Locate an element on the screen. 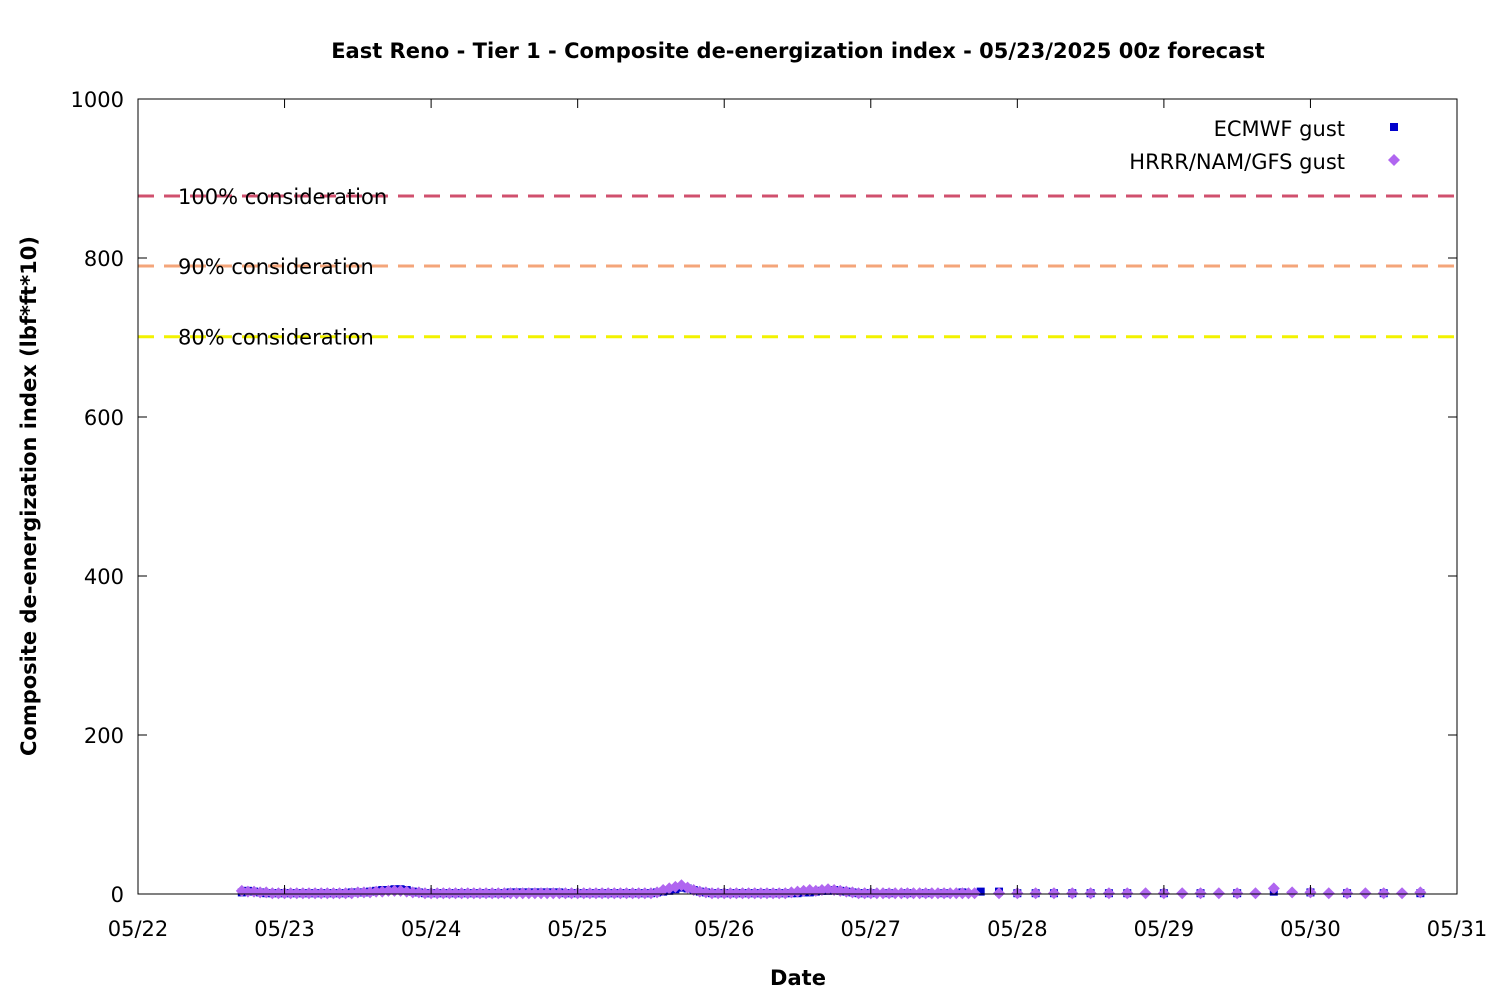  x-tick-label: 05/26 is located at coordinates (724, 929).